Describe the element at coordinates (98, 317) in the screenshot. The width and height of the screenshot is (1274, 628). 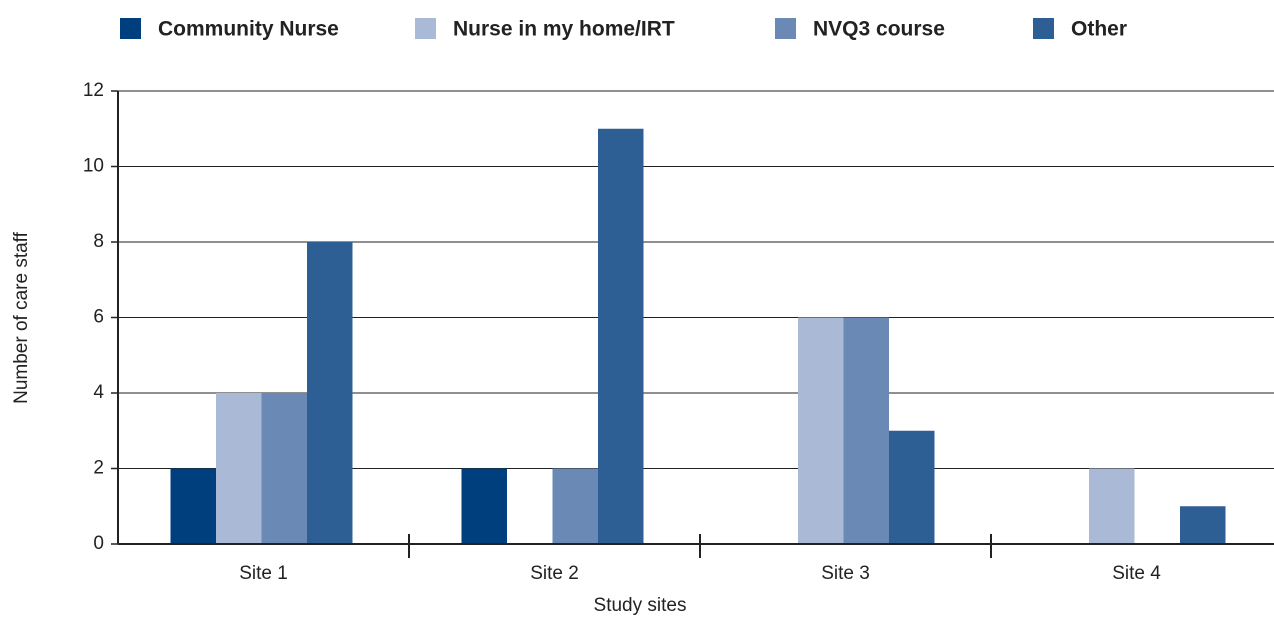
I see `y-tick-label: 6` at that location.